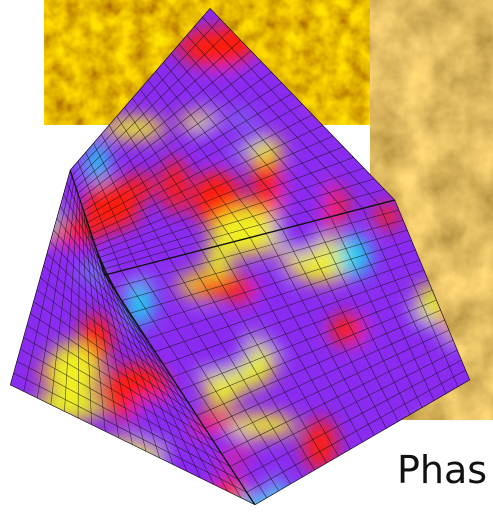 Image resolution: width=493 pixels, height=524 pixels. Describe the element at coordinates (442, 470) in the screenshot. I see `caption: Phas` at that location.